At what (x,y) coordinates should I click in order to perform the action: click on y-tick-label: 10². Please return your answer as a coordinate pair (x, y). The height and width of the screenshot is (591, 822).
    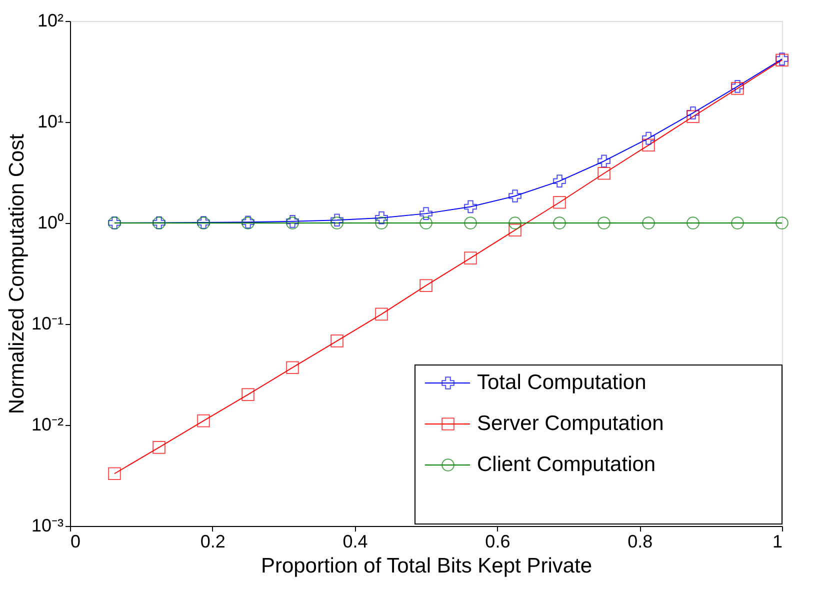
    Looking at the image, I should click on (50, 20).